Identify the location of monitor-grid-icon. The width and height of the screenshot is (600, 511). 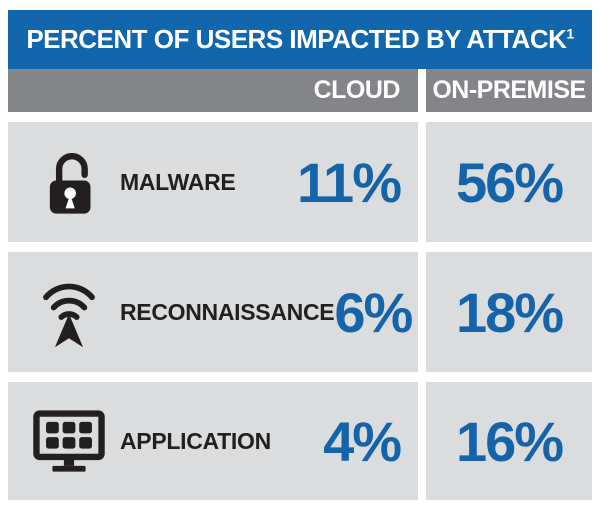
(69, 441).